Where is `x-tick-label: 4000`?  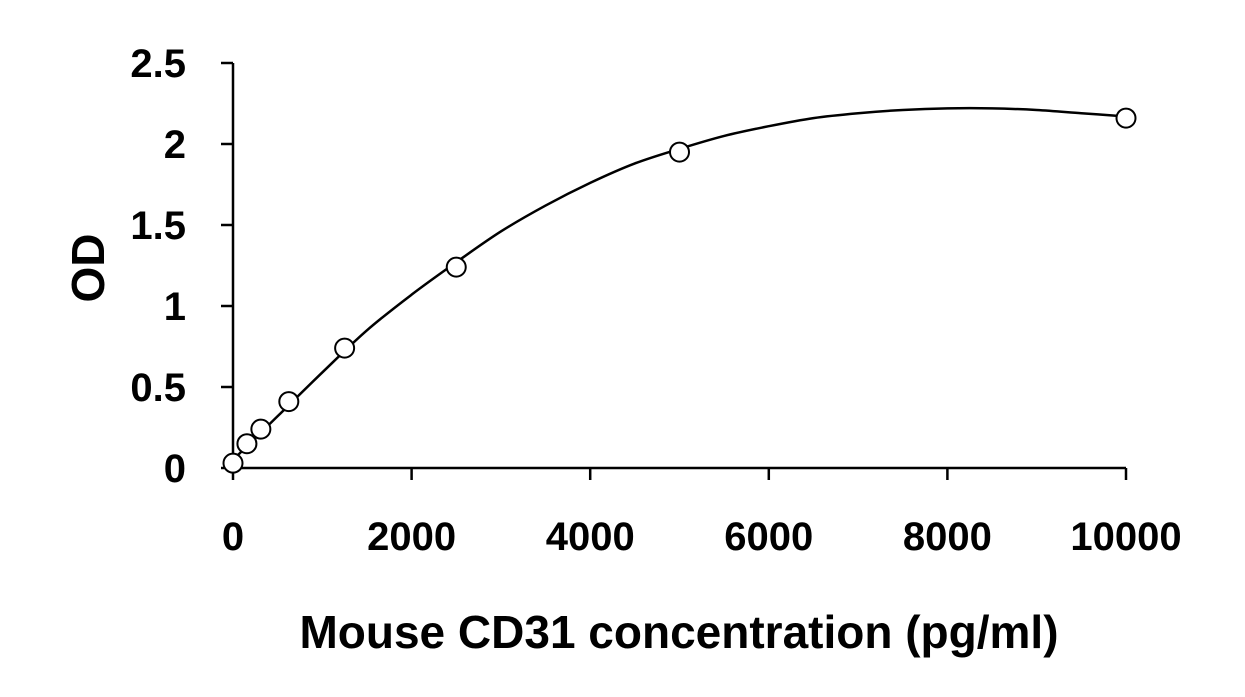 x-tick-label: 4000 is located at coordinates (590, 537).